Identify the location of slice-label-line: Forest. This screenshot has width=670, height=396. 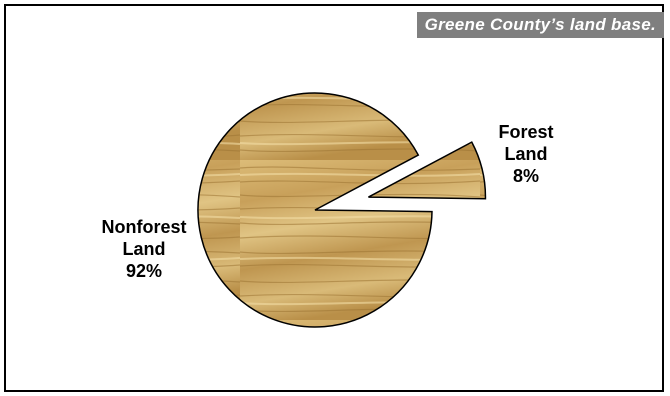
(525, 132).